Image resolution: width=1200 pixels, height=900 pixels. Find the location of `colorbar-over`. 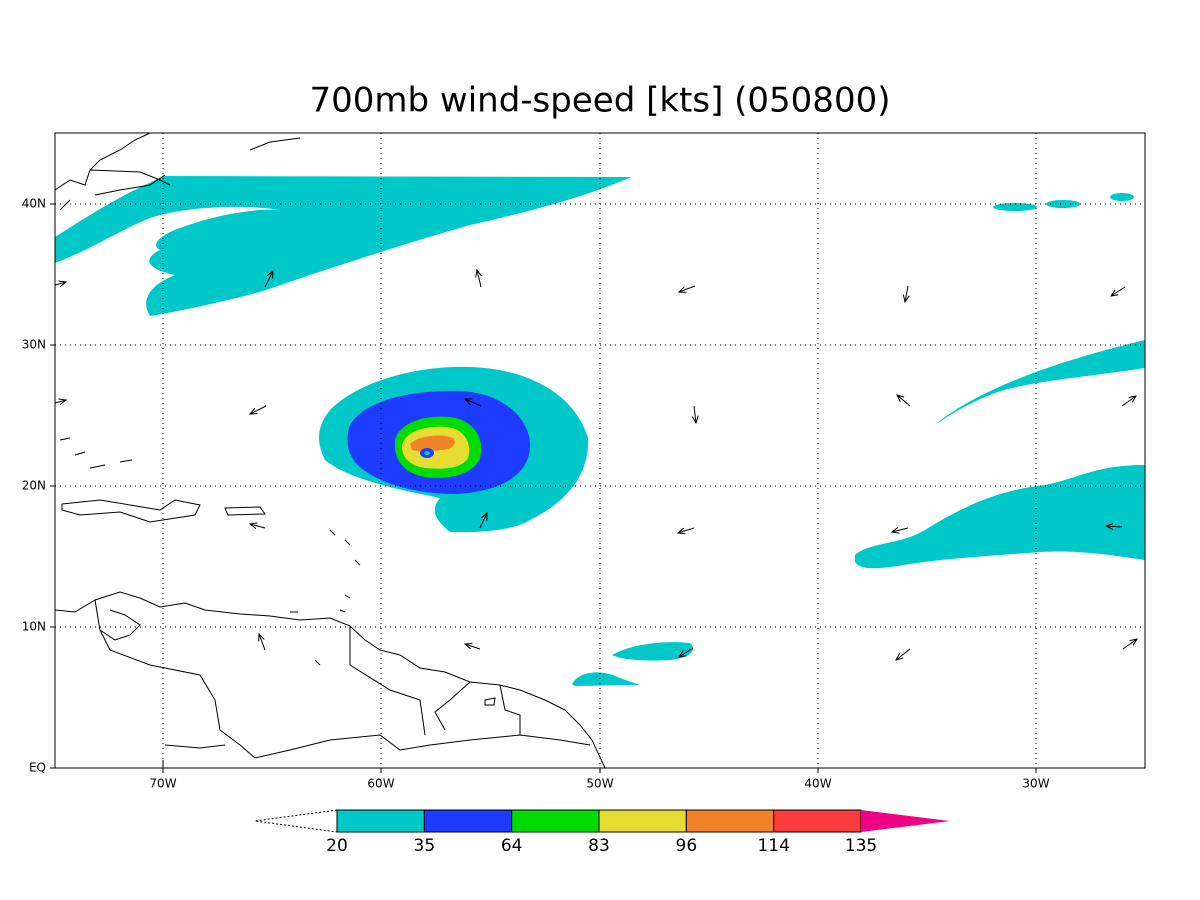

colorbar-over is located at coordinates (905, 821).